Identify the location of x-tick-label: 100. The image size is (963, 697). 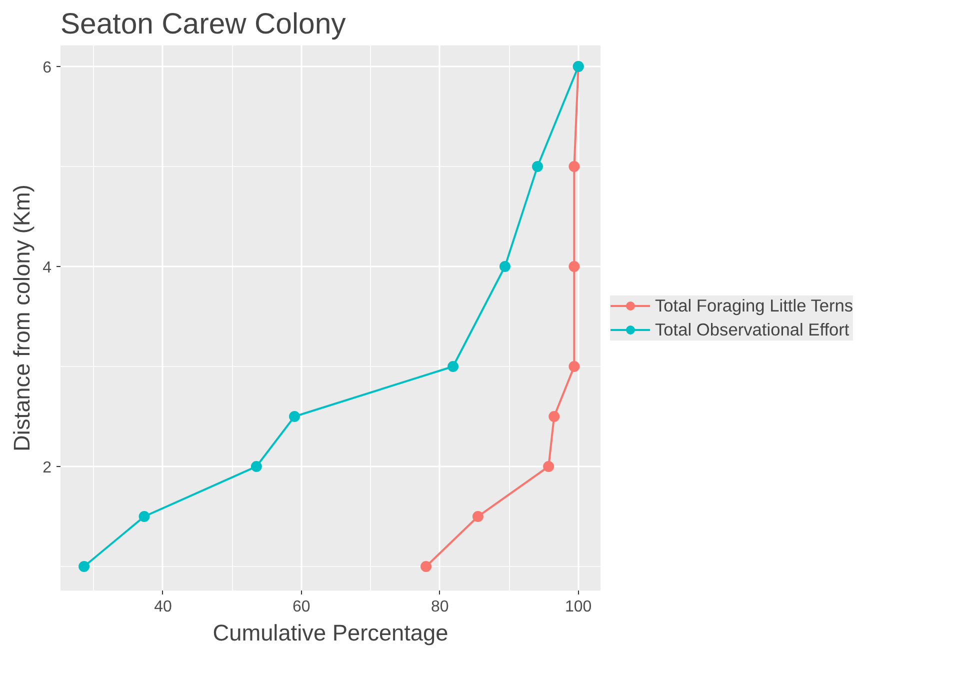
(578, 607).